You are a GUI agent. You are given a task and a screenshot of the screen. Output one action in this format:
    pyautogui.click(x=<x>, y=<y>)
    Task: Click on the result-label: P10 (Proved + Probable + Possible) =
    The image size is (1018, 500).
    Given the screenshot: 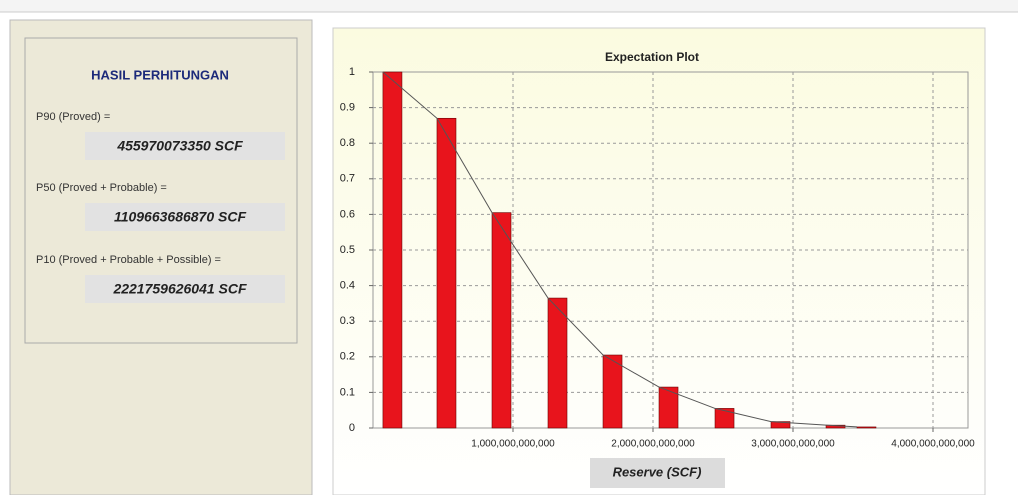 What is the action you would take?
    pyautogui.click(x=128, y=260)
    